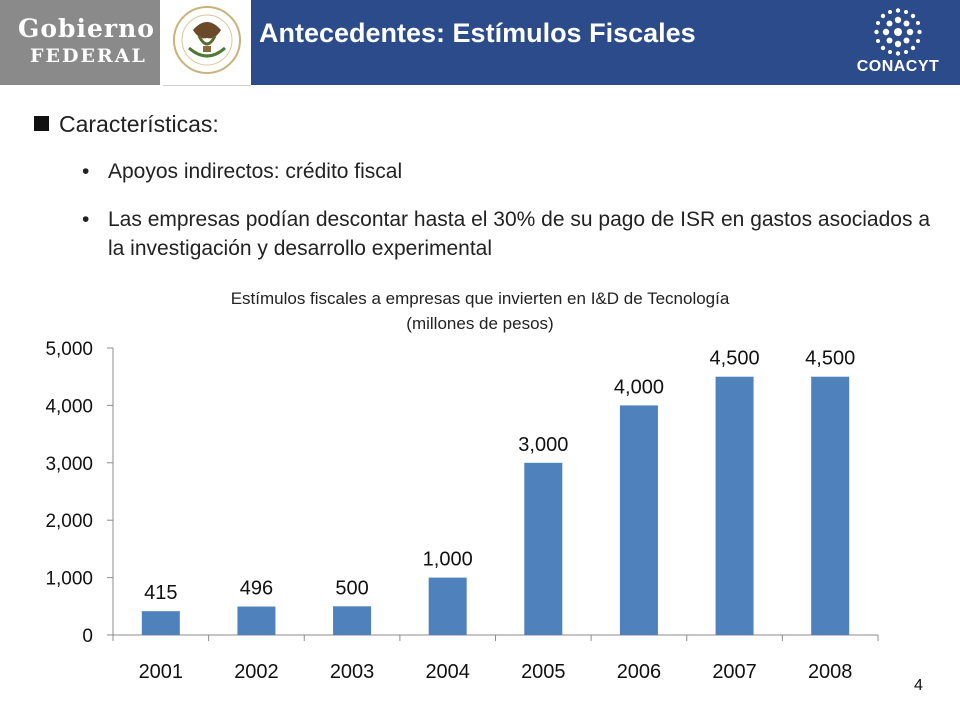 The width and height of the screenshot is (960, 720). Describe the element at coordinates (351, 588) in the screenshot. I see `data-label: 500` at that location.